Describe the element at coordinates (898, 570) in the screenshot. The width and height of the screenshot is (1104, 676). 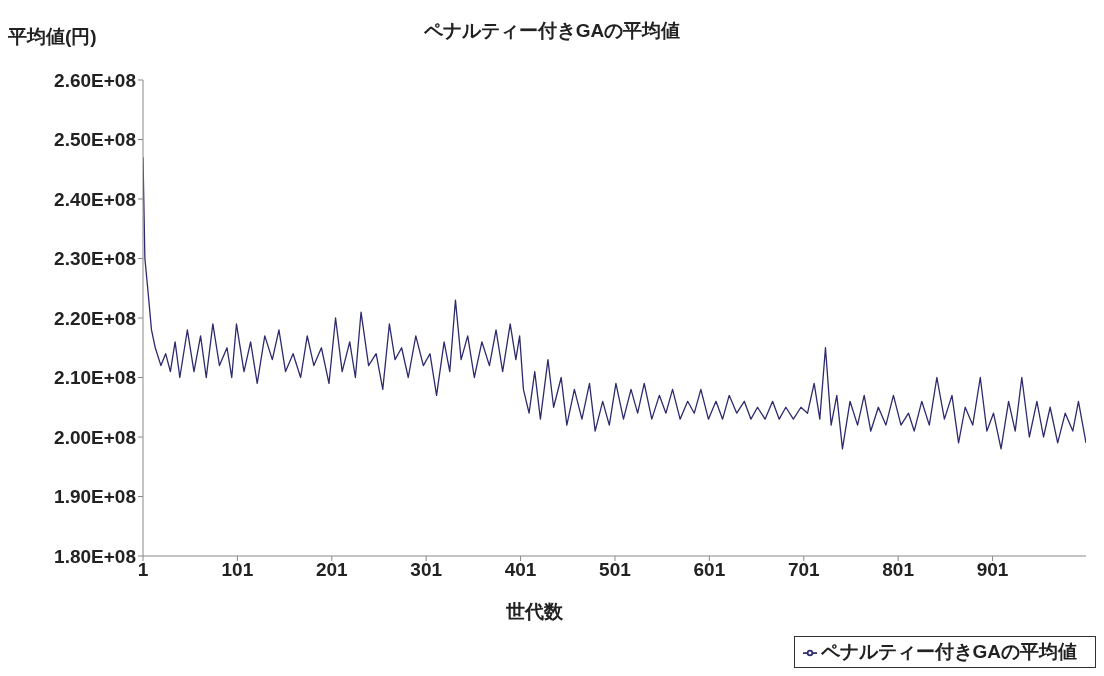
I see `x-tick-label: 801` at that location.